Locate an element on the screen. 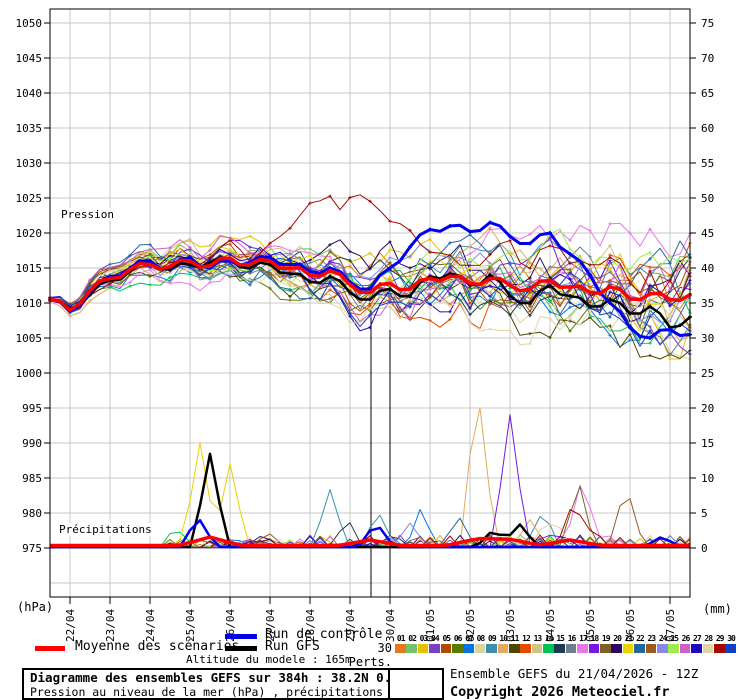 The height and width of the screenshot is (700, 740). pert-number: 19 is located at coordinates (606, 638).